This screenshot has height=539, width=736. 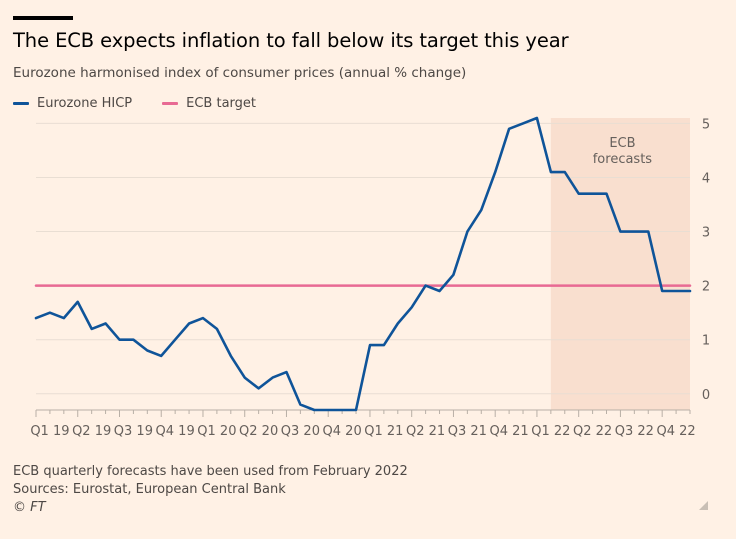 I want to click on x-tick-label: Q3 20, so click(x=300, y=431).